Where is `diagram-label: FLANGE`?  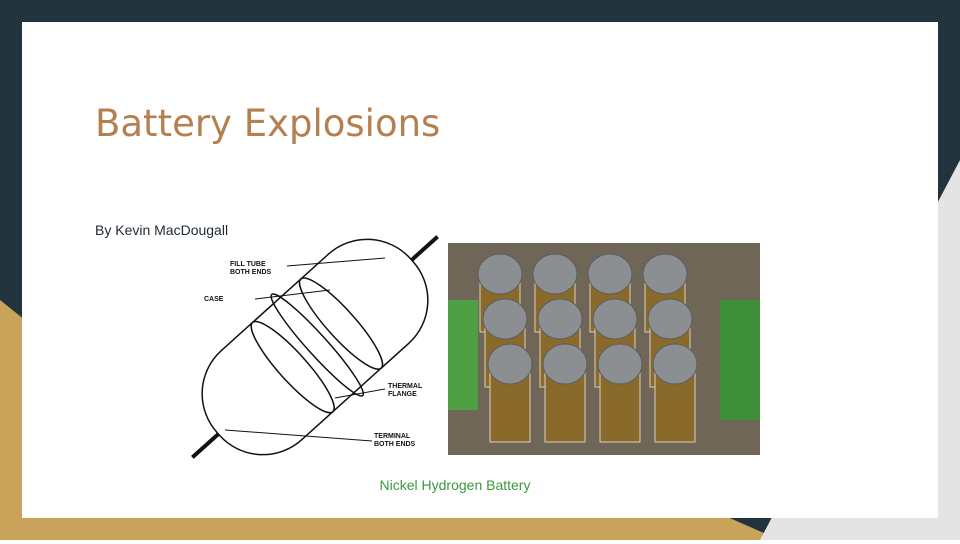
diagram-label: FLANGE is located at coordinates (402, 394).